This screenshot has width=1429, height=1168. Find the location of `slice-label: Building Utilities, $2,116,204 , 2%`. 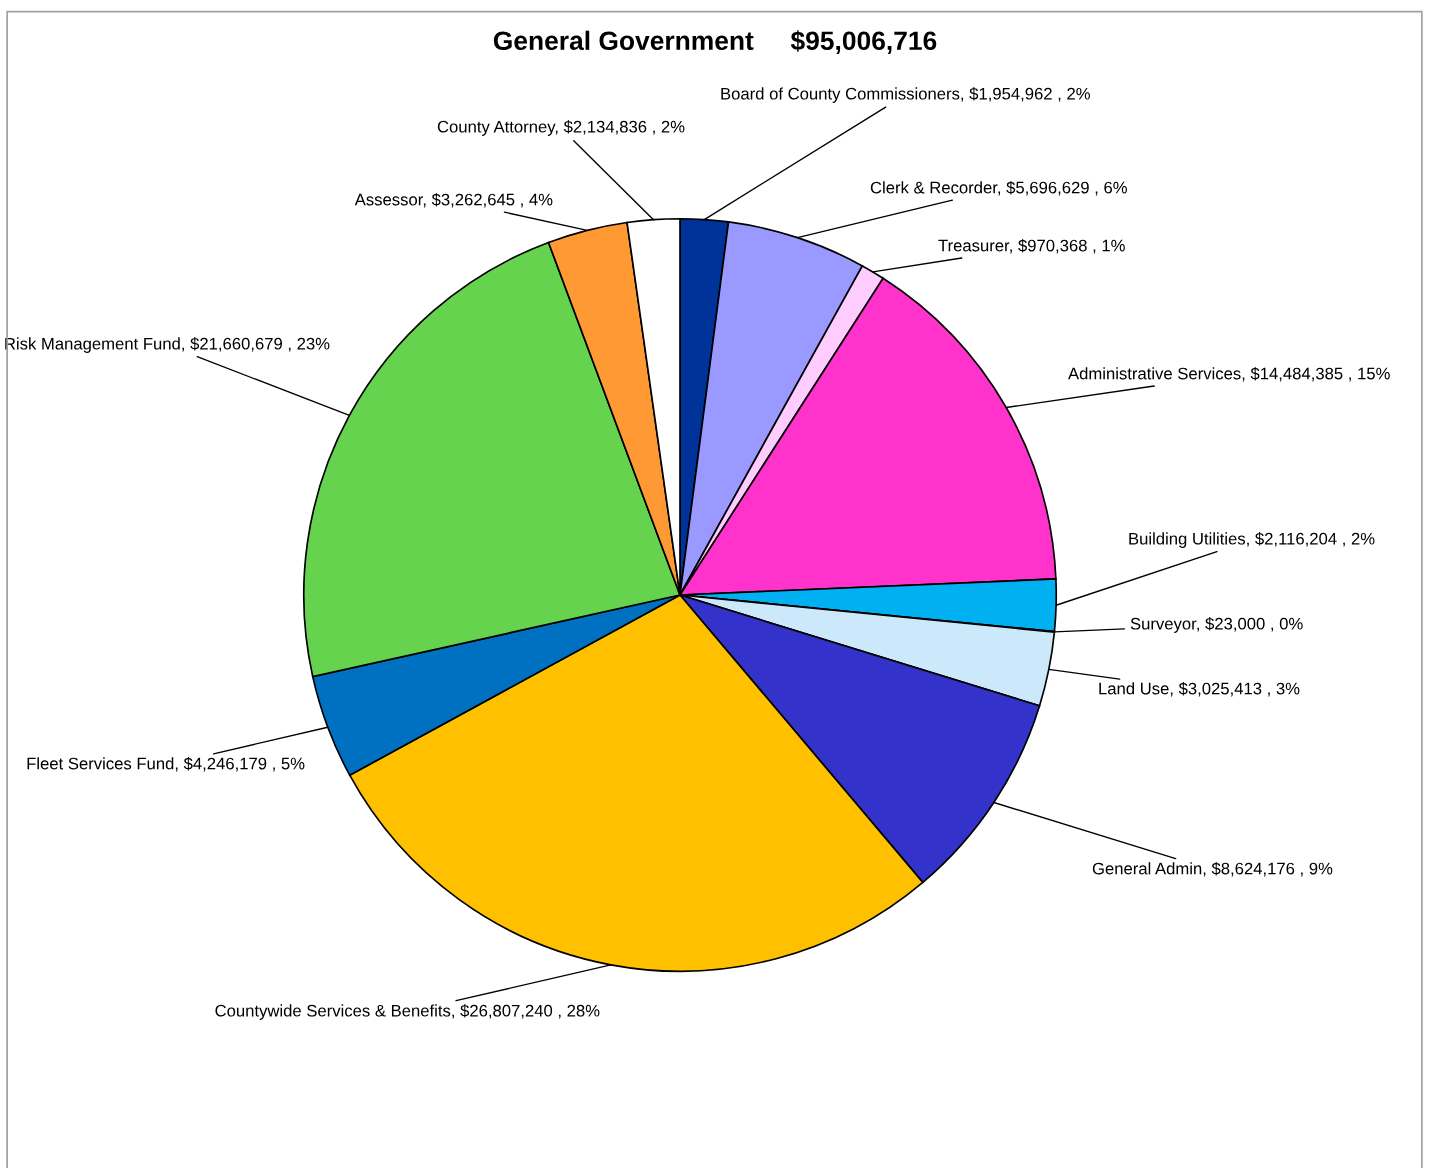

slice-label: Building Utilities, $2,116,204 , 2% is located at coordinates (1252, 540).